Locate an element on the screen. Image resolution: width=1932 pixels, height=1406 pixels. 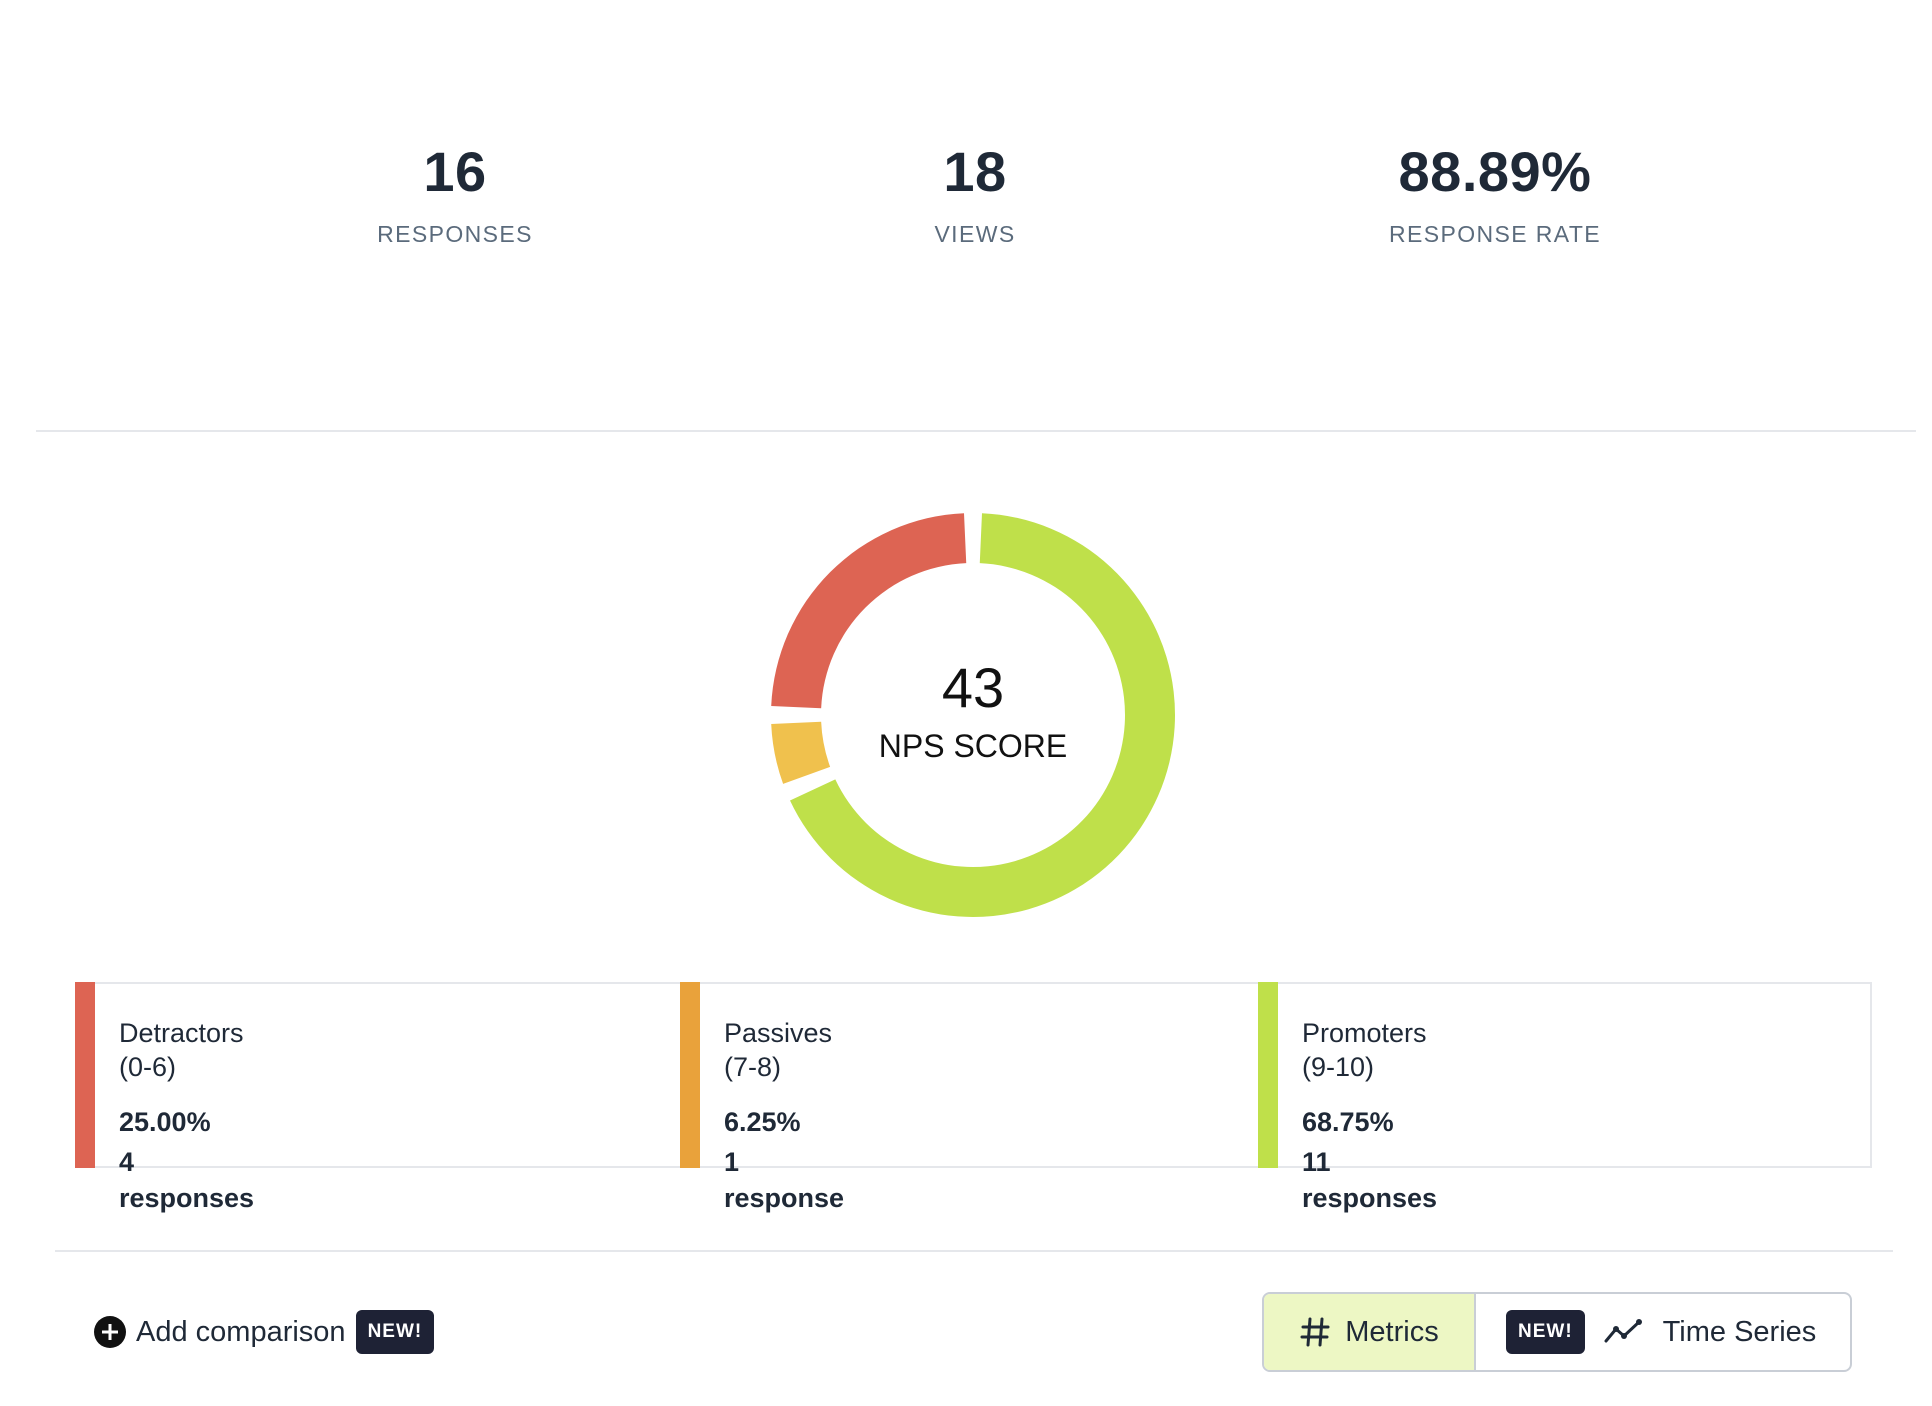
promoters-title: Promoters (9-10) is located at coordinates (1364, 1050).